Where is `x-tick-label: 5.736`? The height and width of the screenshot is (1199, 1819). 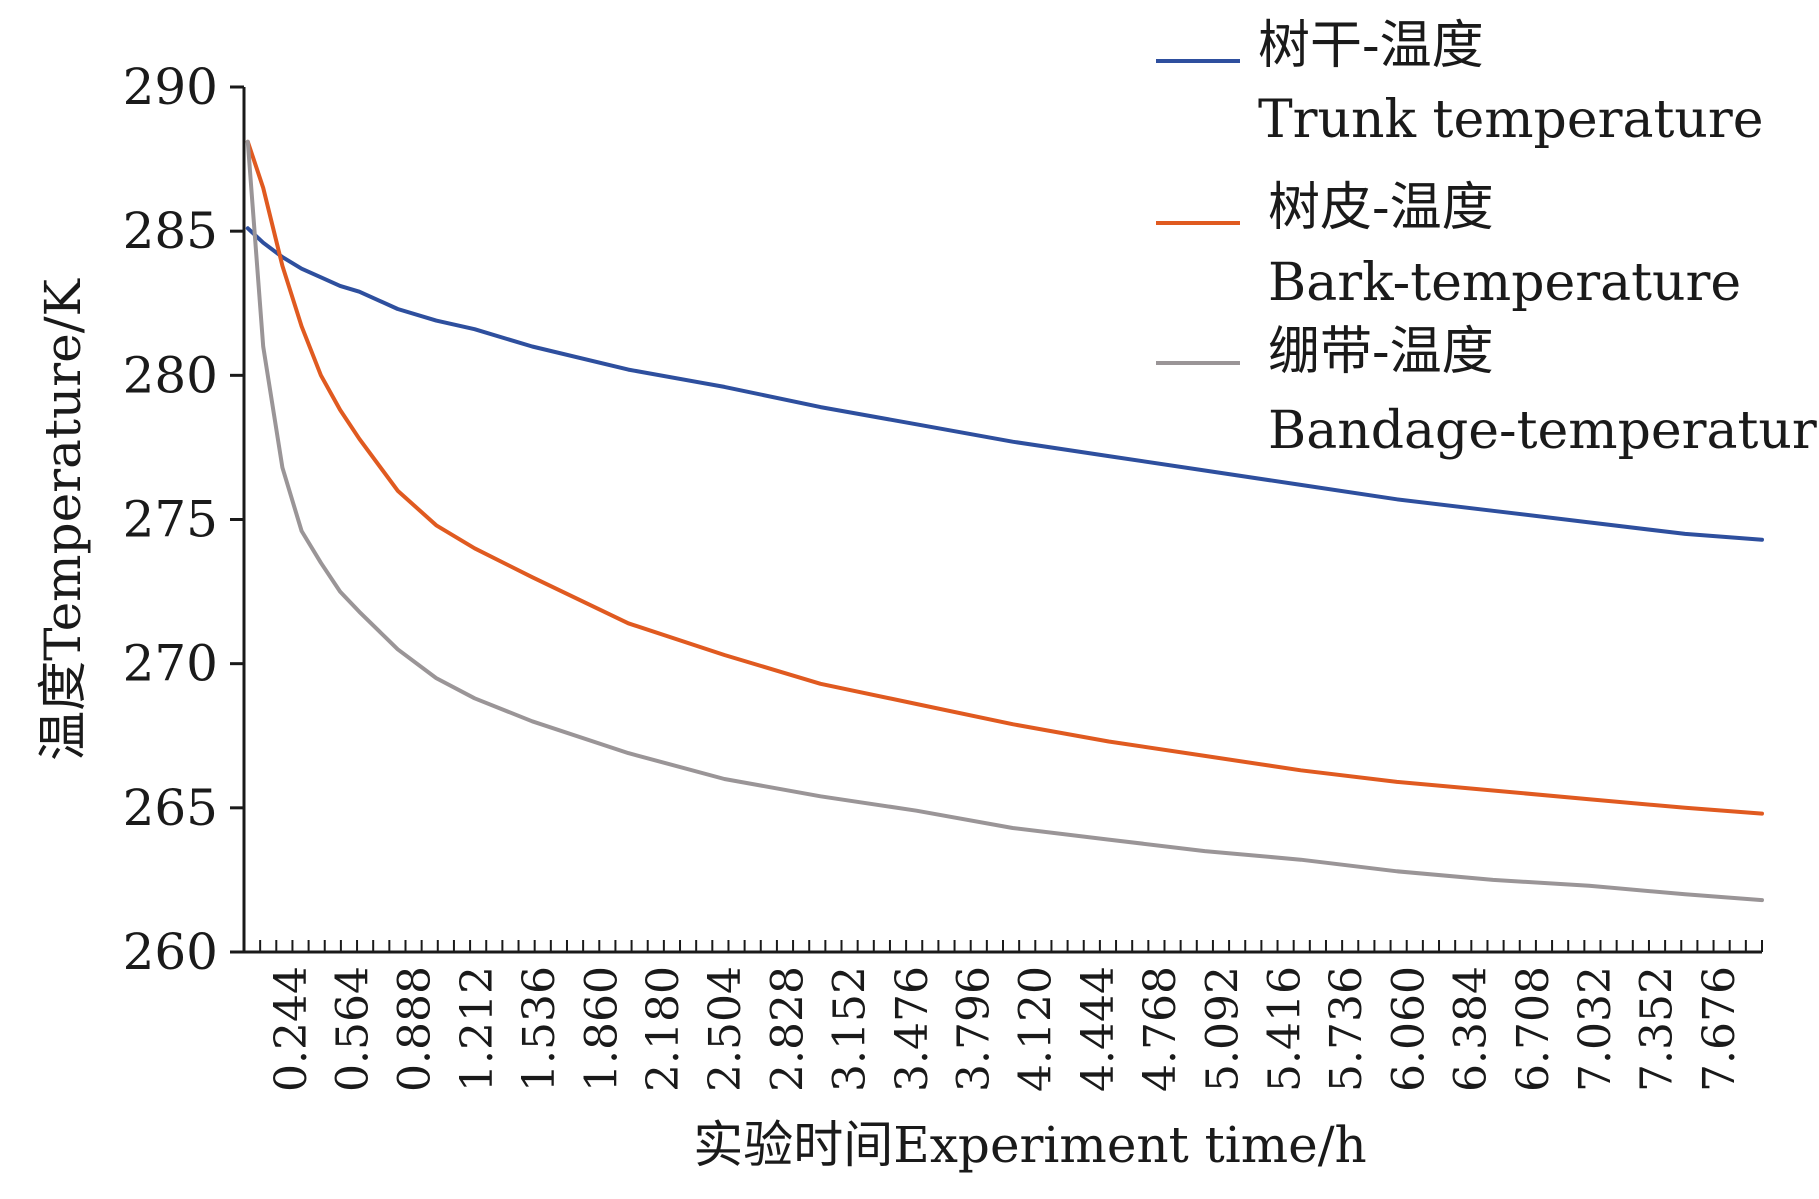 x-tick-label: 5.736 is located at coordinates (1346, 1029).